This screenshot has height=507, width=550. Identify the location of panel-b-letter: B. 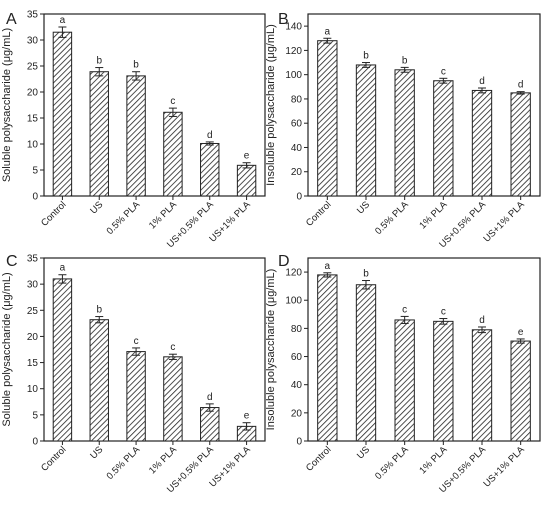
(283, 19).